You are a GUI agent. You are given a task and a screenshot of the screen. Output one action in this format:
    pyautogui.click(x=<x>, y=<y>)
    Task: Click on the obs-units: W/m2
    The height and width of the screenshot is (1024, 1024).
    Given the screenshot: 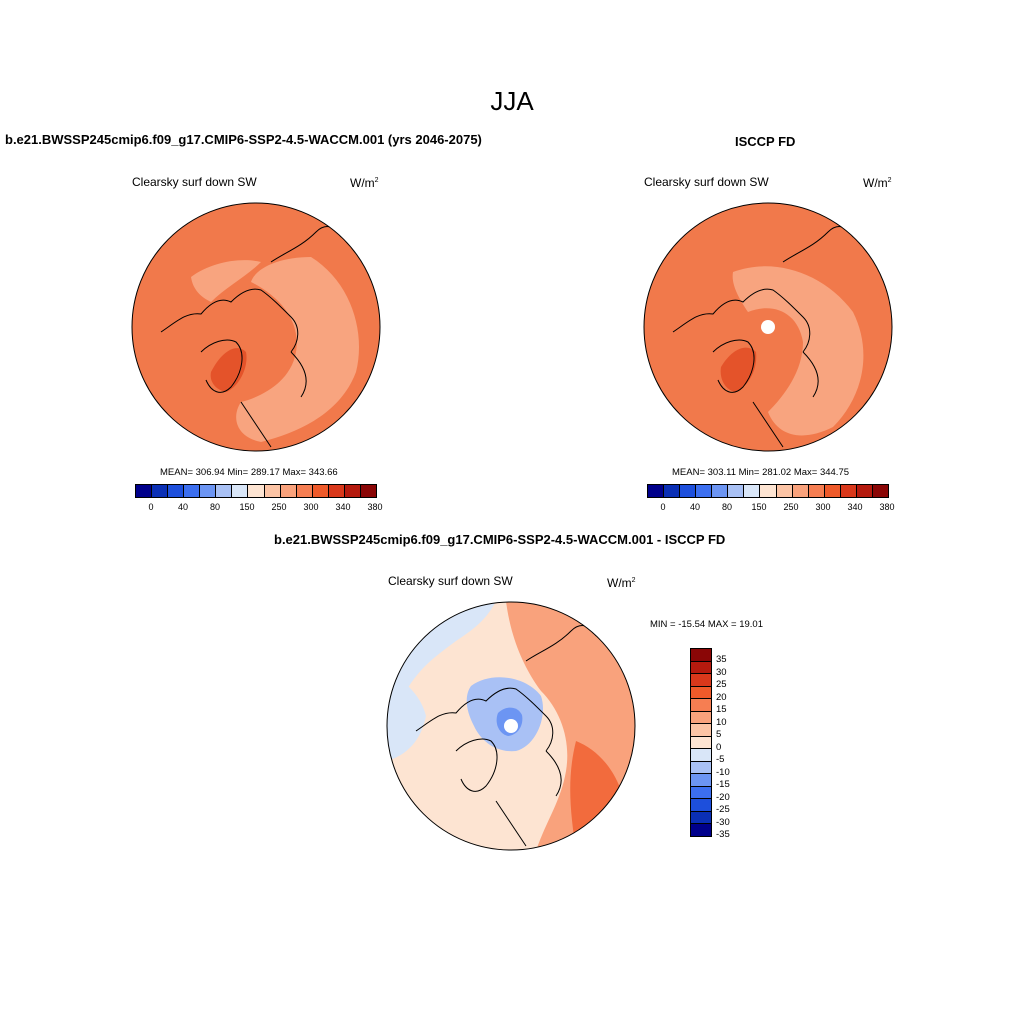 What is the action you would take?
    pyautogui.click(x=877, y=183)
    